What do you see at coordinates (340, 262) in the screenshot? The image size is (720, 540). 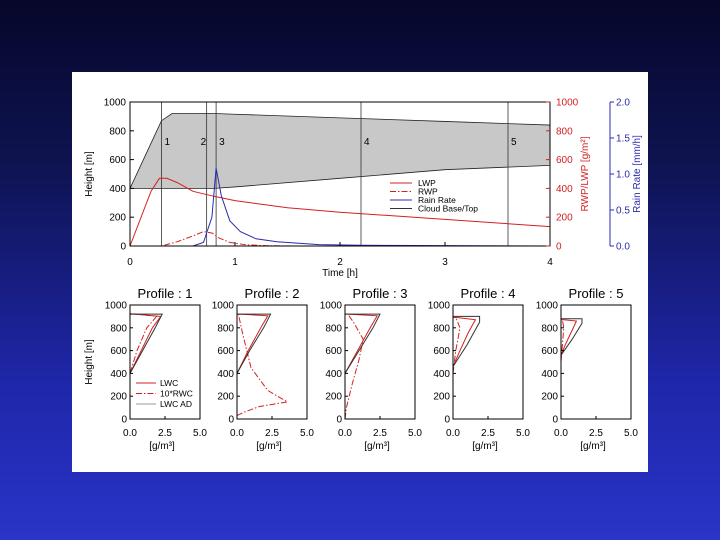 I see `x-tick-label: 2` at bounding box center [340, 262].